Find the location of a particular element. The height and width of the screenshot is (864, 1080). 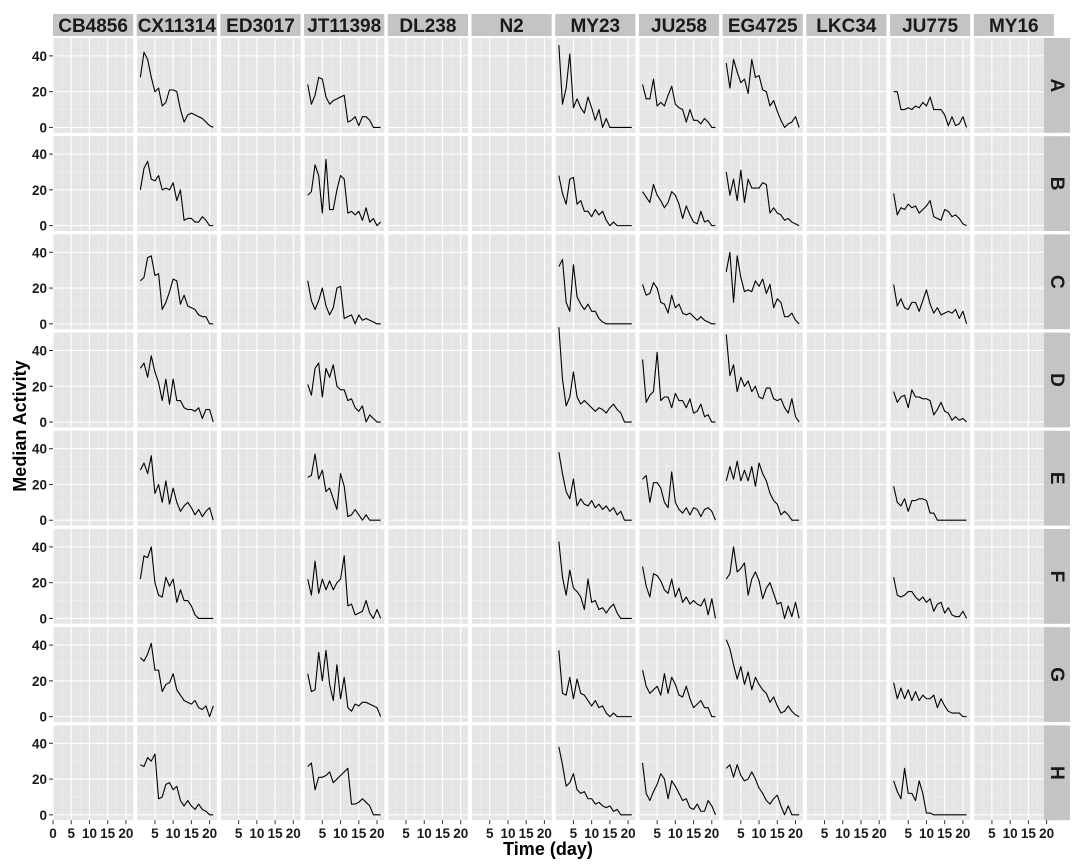

panel-EG4725-B is located at coordinates (762, 183).